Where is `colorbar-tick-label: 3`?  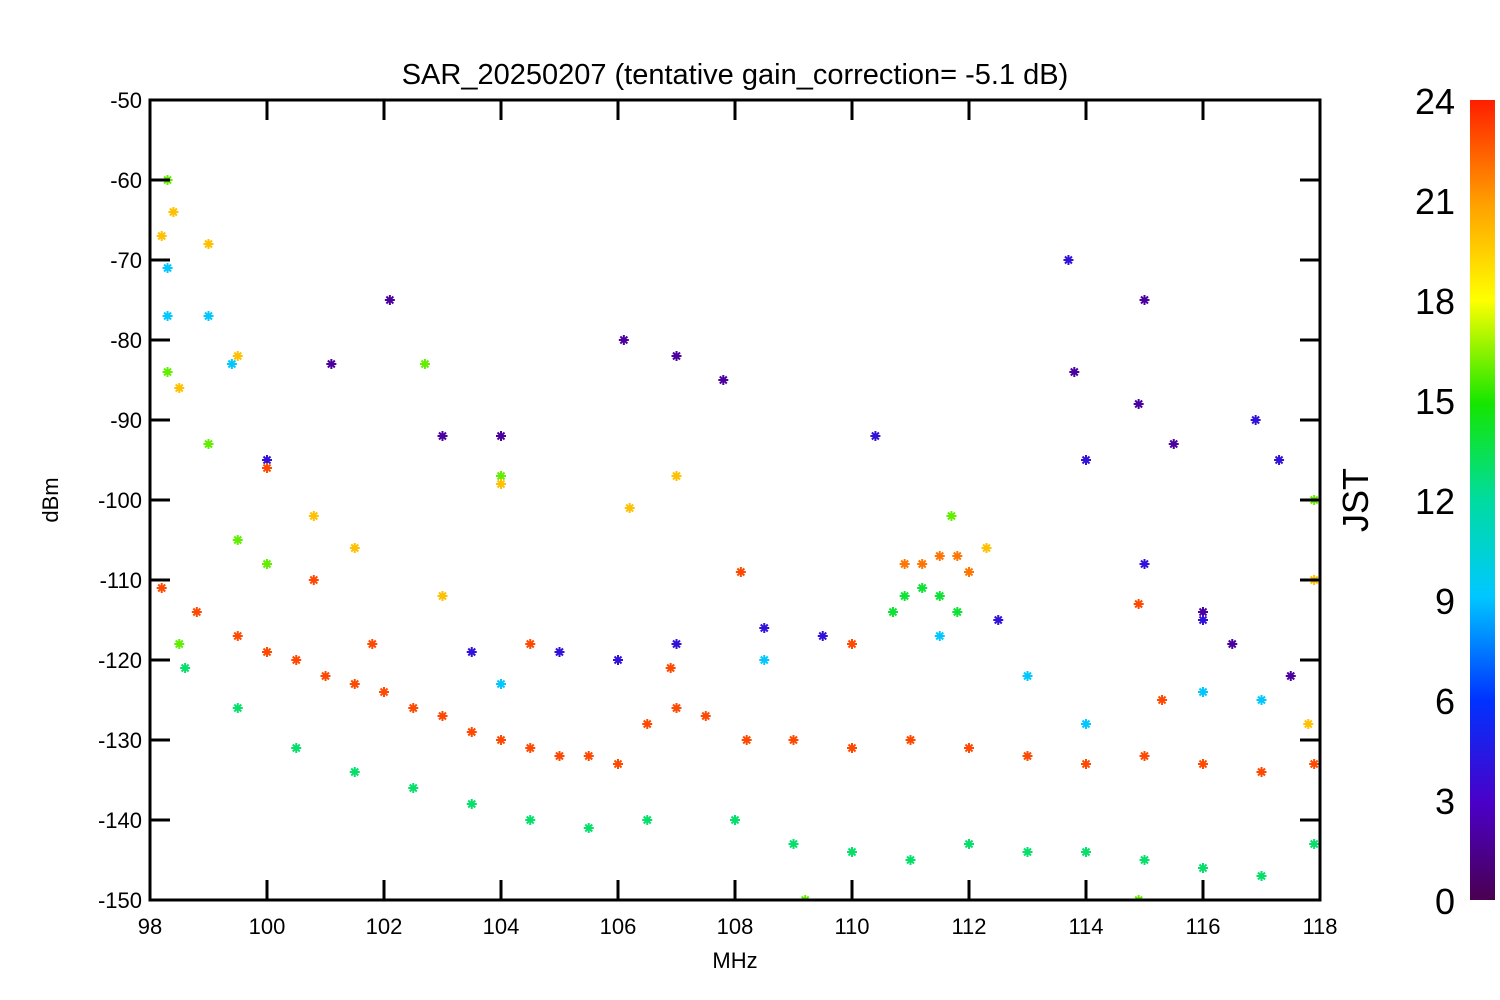 colorbar-tick-label: 3 is located at coordinates (1445, 801).